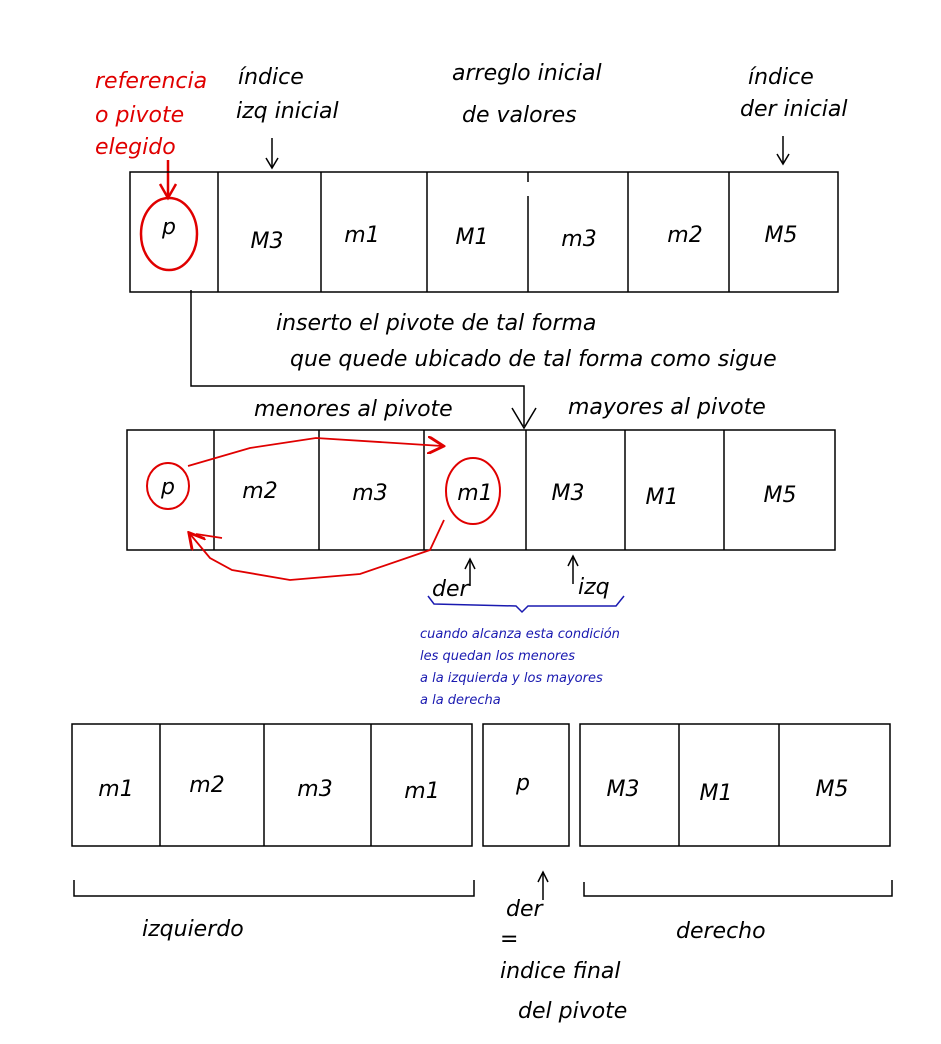  Describe the element at coordinates (460, 700) in the screenshot. I see `note-line4: a la derecha` at that location.